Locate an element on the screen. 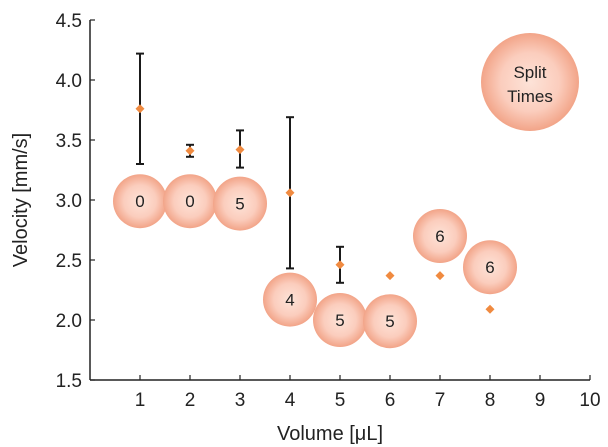  legend-label-line: Times is located at coordinates (530, 96).